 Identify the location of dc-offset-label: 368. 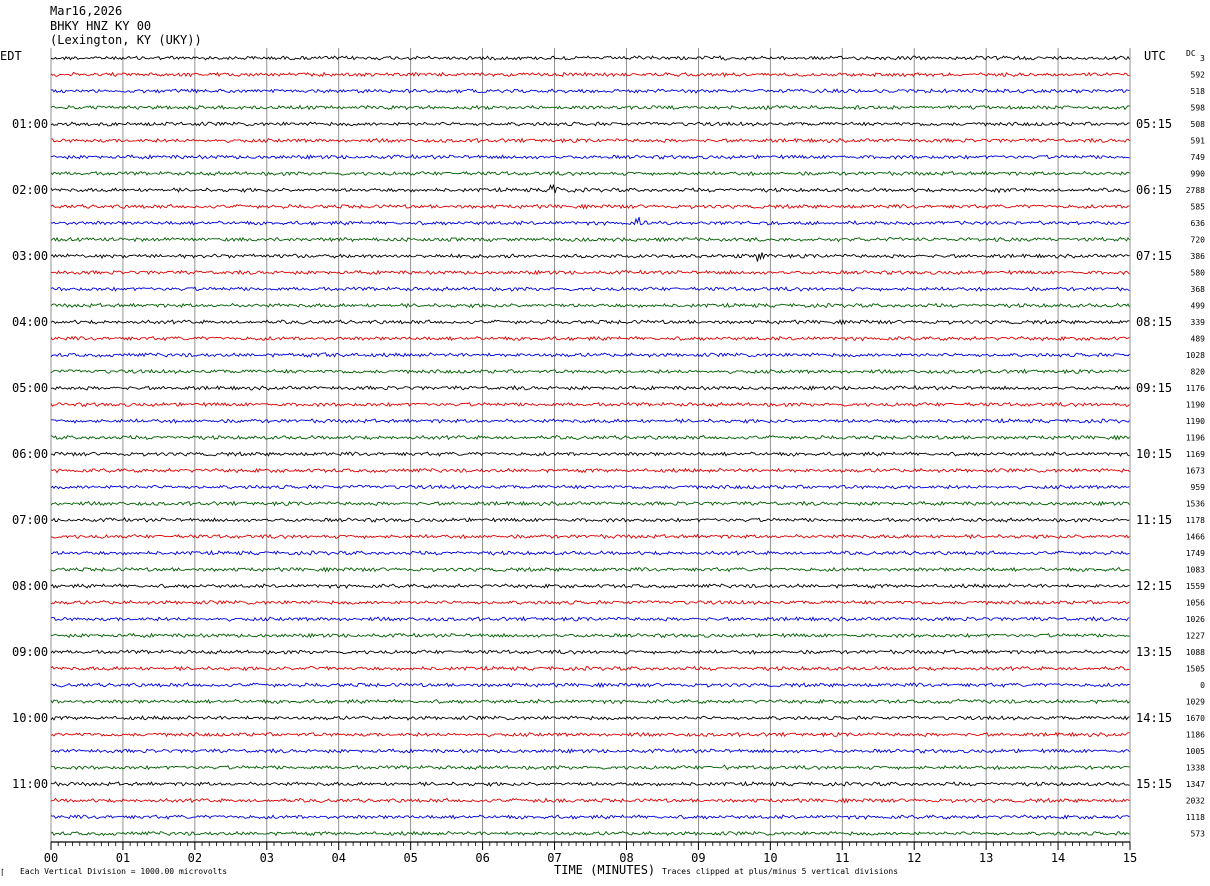
(1198, 289).